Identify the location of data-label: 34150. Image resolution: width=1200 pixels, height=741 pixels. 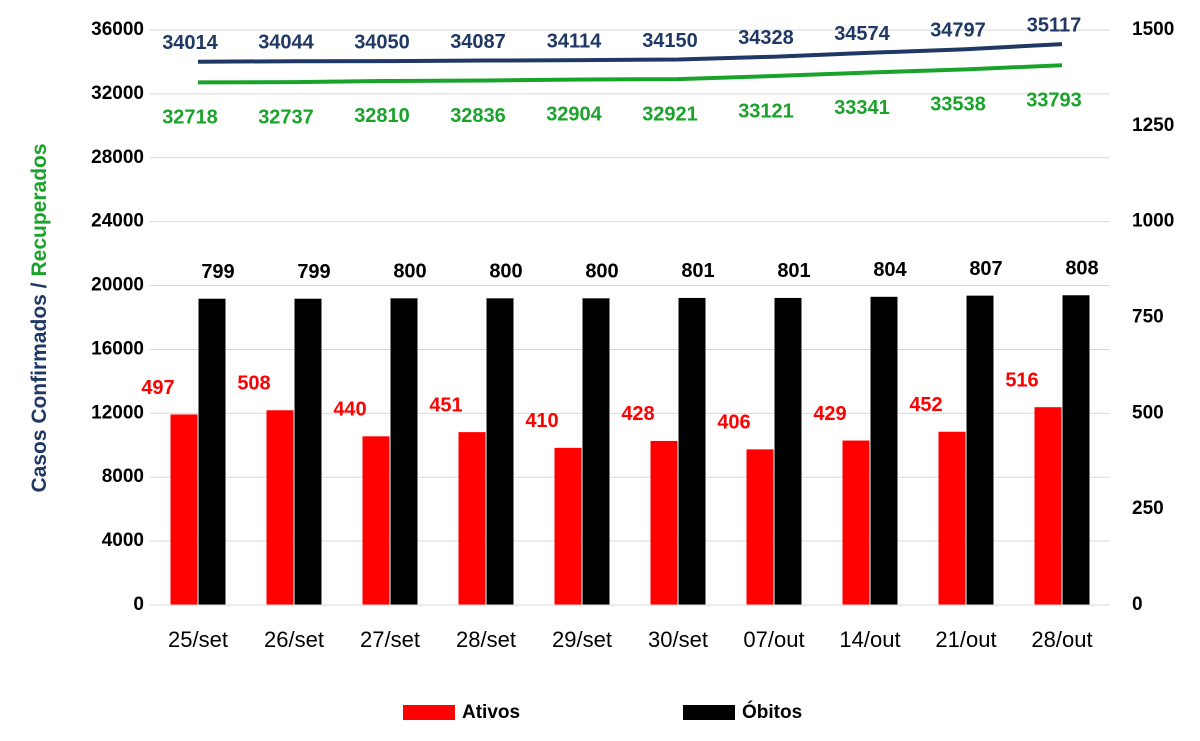
(670, 41).